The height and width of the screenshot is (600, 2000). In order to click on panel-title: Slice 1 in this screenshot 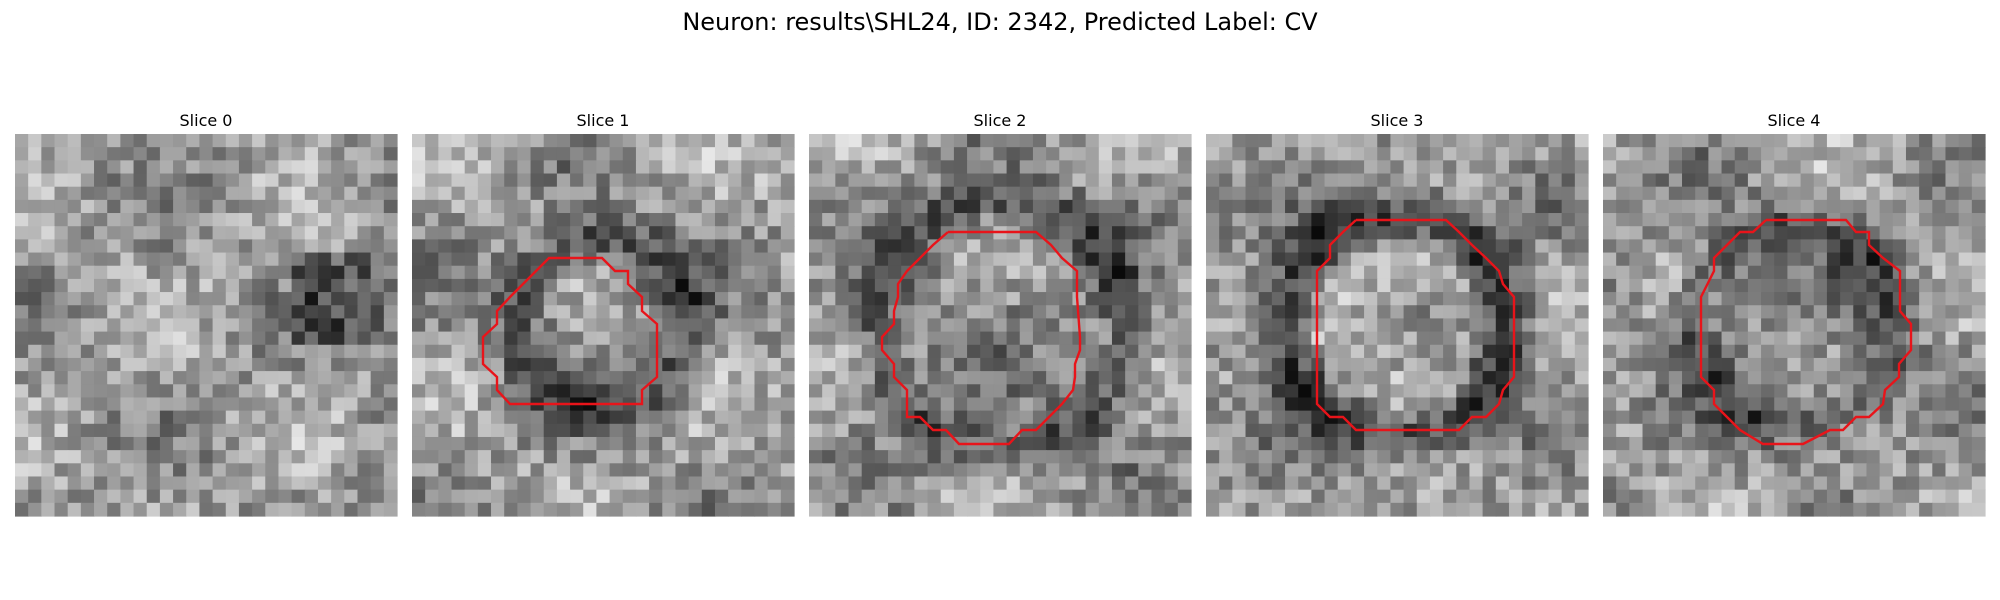, I will do `click(603, 120)`.